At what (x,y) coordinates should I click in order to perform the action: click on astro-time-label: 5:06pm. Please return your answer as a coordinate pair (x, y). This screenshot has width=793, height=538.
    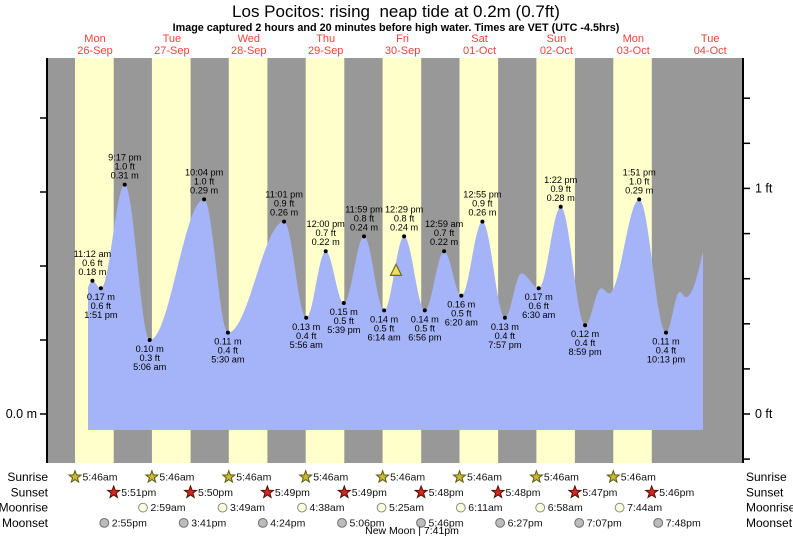
    Looking at the image, I should click on (367, 523).